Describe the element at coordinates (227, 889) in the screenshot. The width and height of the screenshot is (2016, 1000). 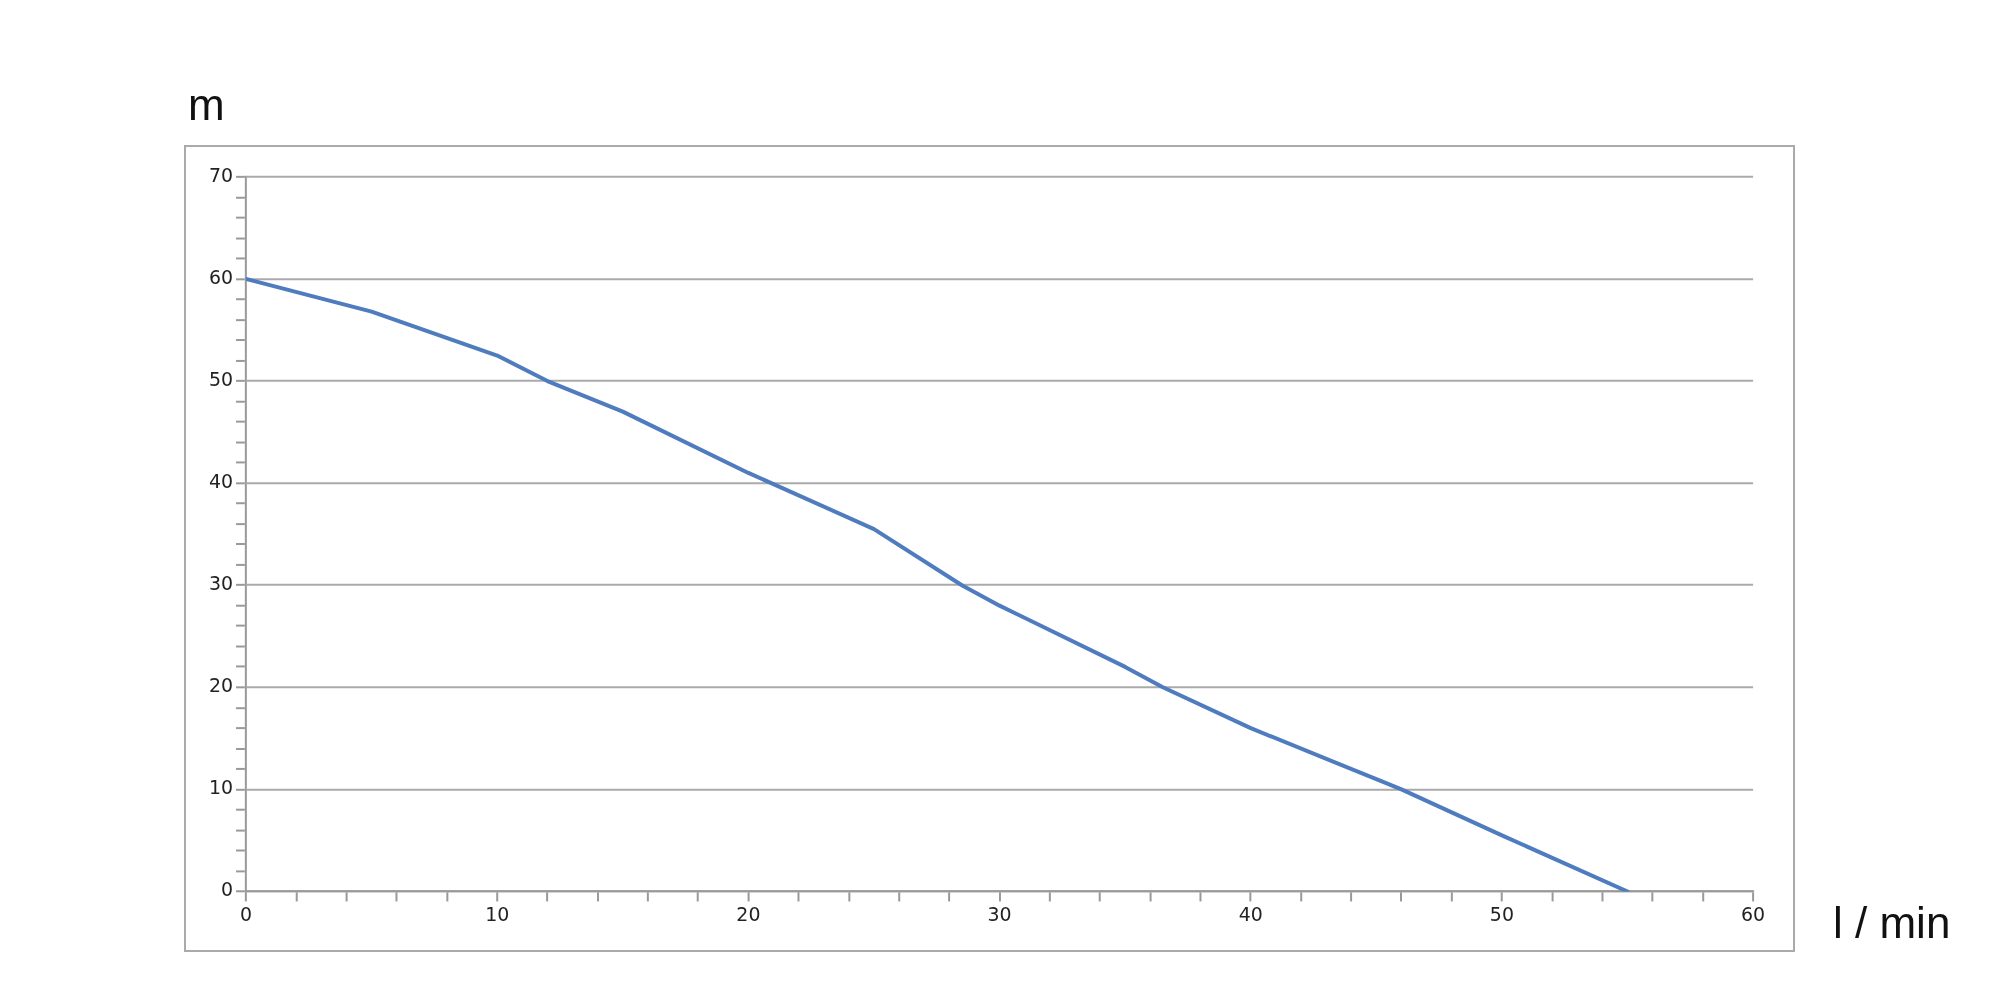
I see `y-tick-label: 0` at that location.